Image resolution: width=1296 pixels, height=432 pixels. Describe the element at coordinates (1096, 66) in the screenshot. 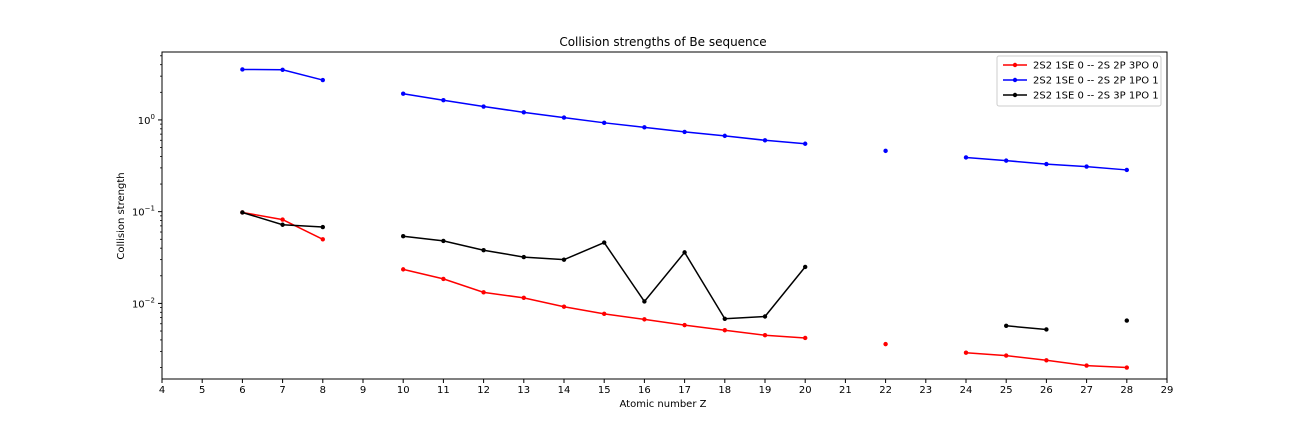

I see `legend-label: 2S2 1SE 0 -- 2S 2P 3PO 0` at that location.